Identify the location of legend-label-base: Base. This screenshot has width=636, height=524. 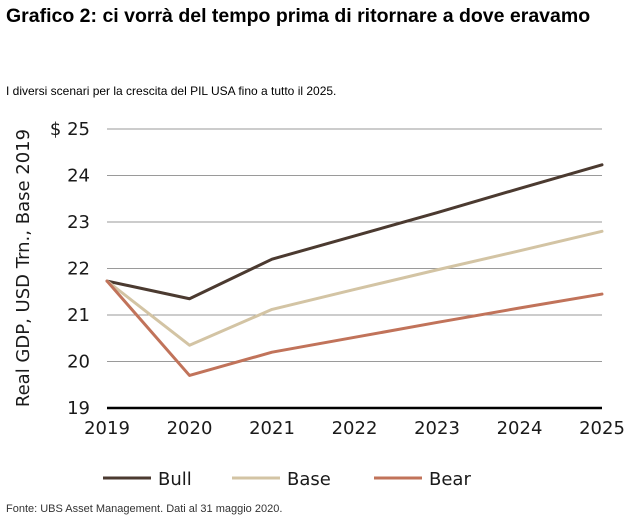
(309, 479).